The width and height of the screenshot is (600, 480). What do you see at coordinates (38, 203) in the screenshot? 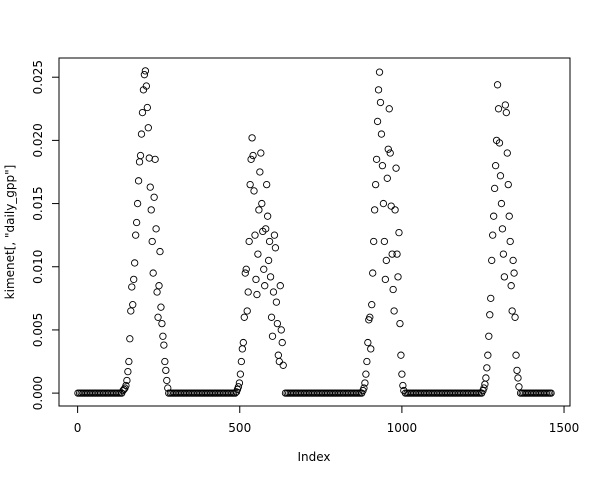
I see `y-tick-label: 0.015` at bounding box center [38, 203].